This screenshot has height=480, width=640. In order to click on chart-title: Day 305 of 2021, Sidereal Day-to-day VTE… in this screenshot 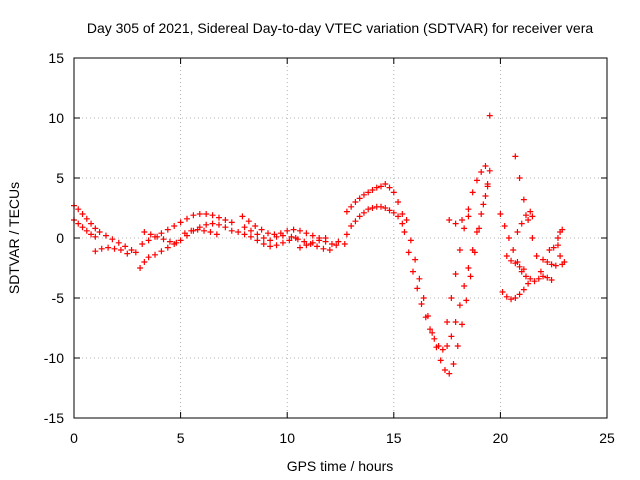, I will do `click(340, 28)`.